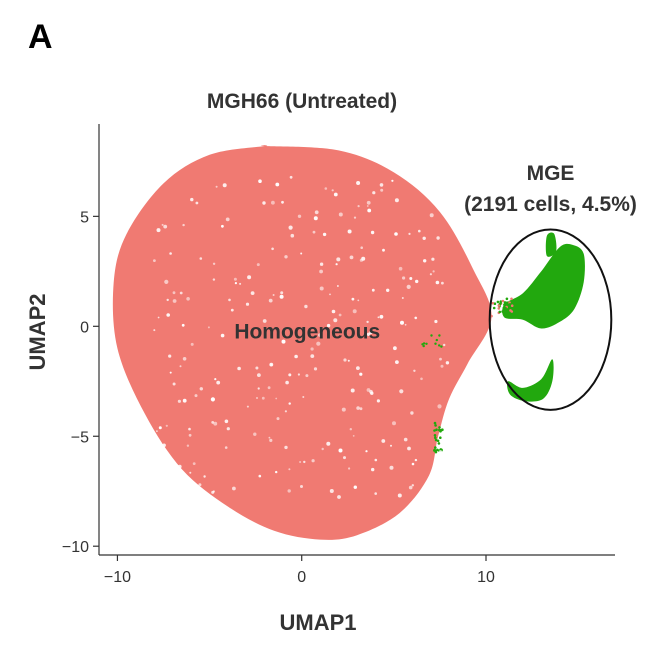 This screenshot has width=669, height=648. Describe the element at coordinates (307, 331) in the screenshot. I see `label-homogeneous: Homogeneous` at that location.